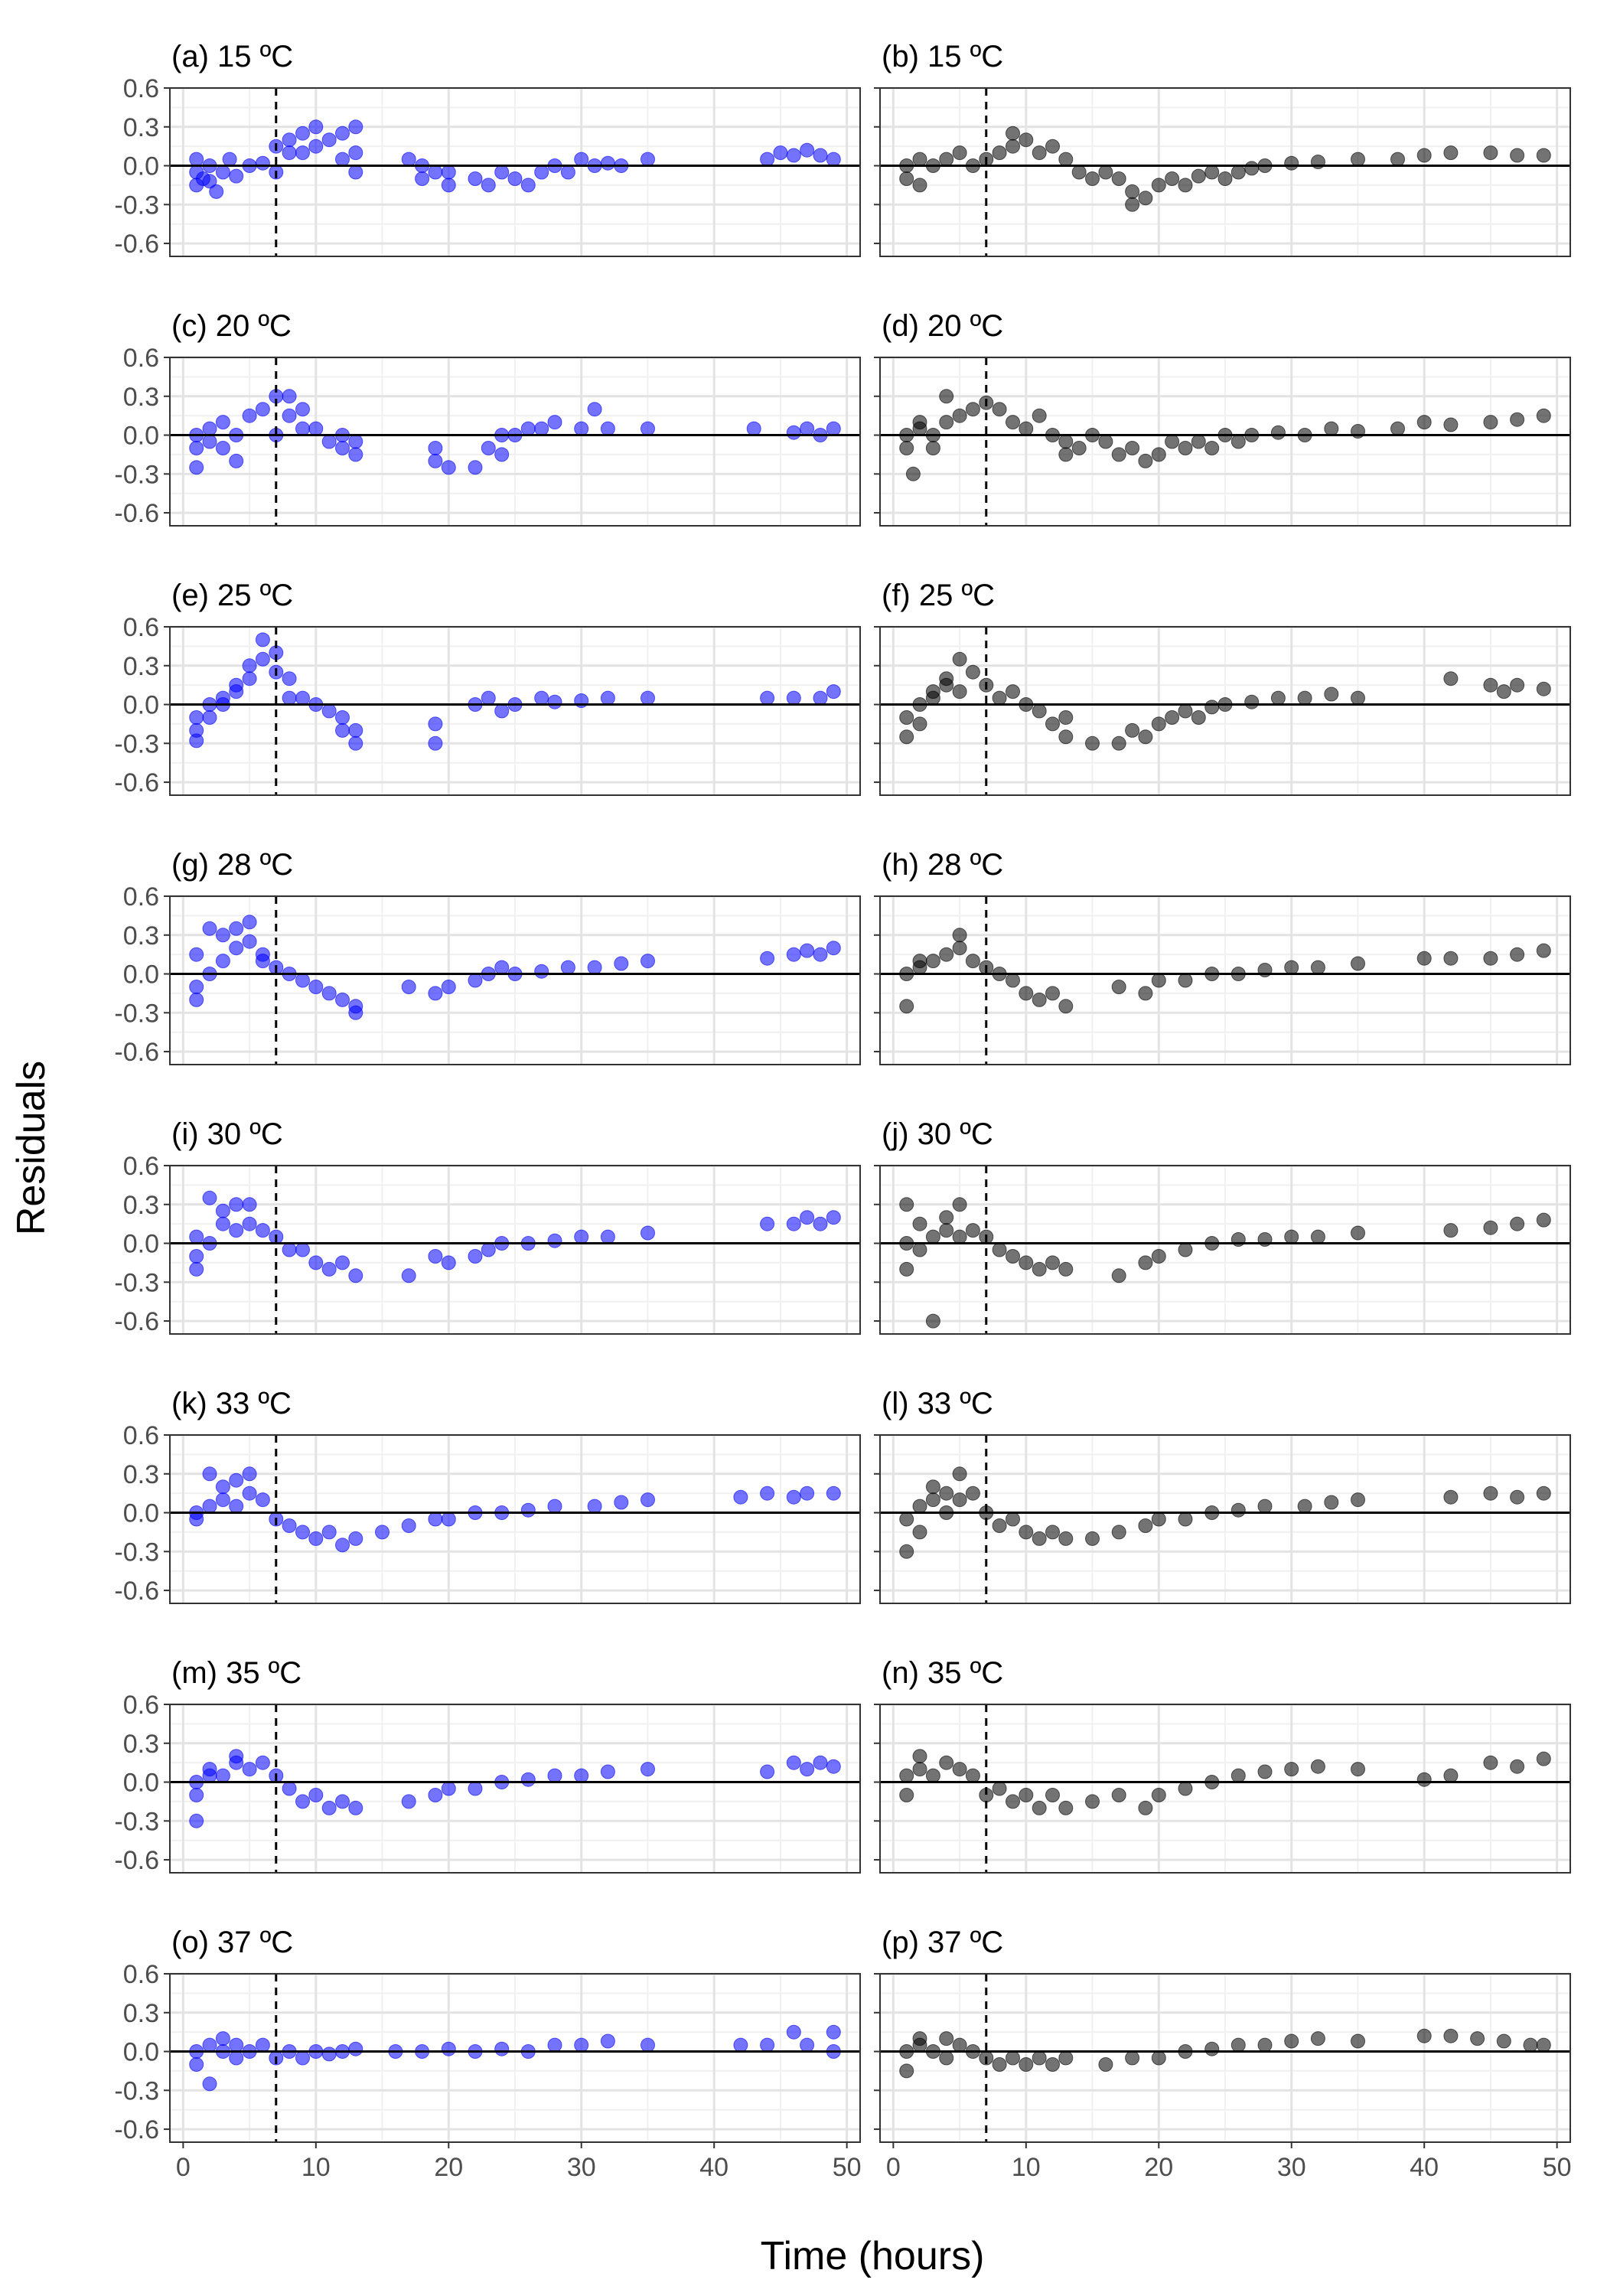 Image resolution: width=1607 pixels, height=2296 pixels. Describe the element at coordinates (31, 1148) in the screenshot. I see `y-axis-title: Residuals` at that location.